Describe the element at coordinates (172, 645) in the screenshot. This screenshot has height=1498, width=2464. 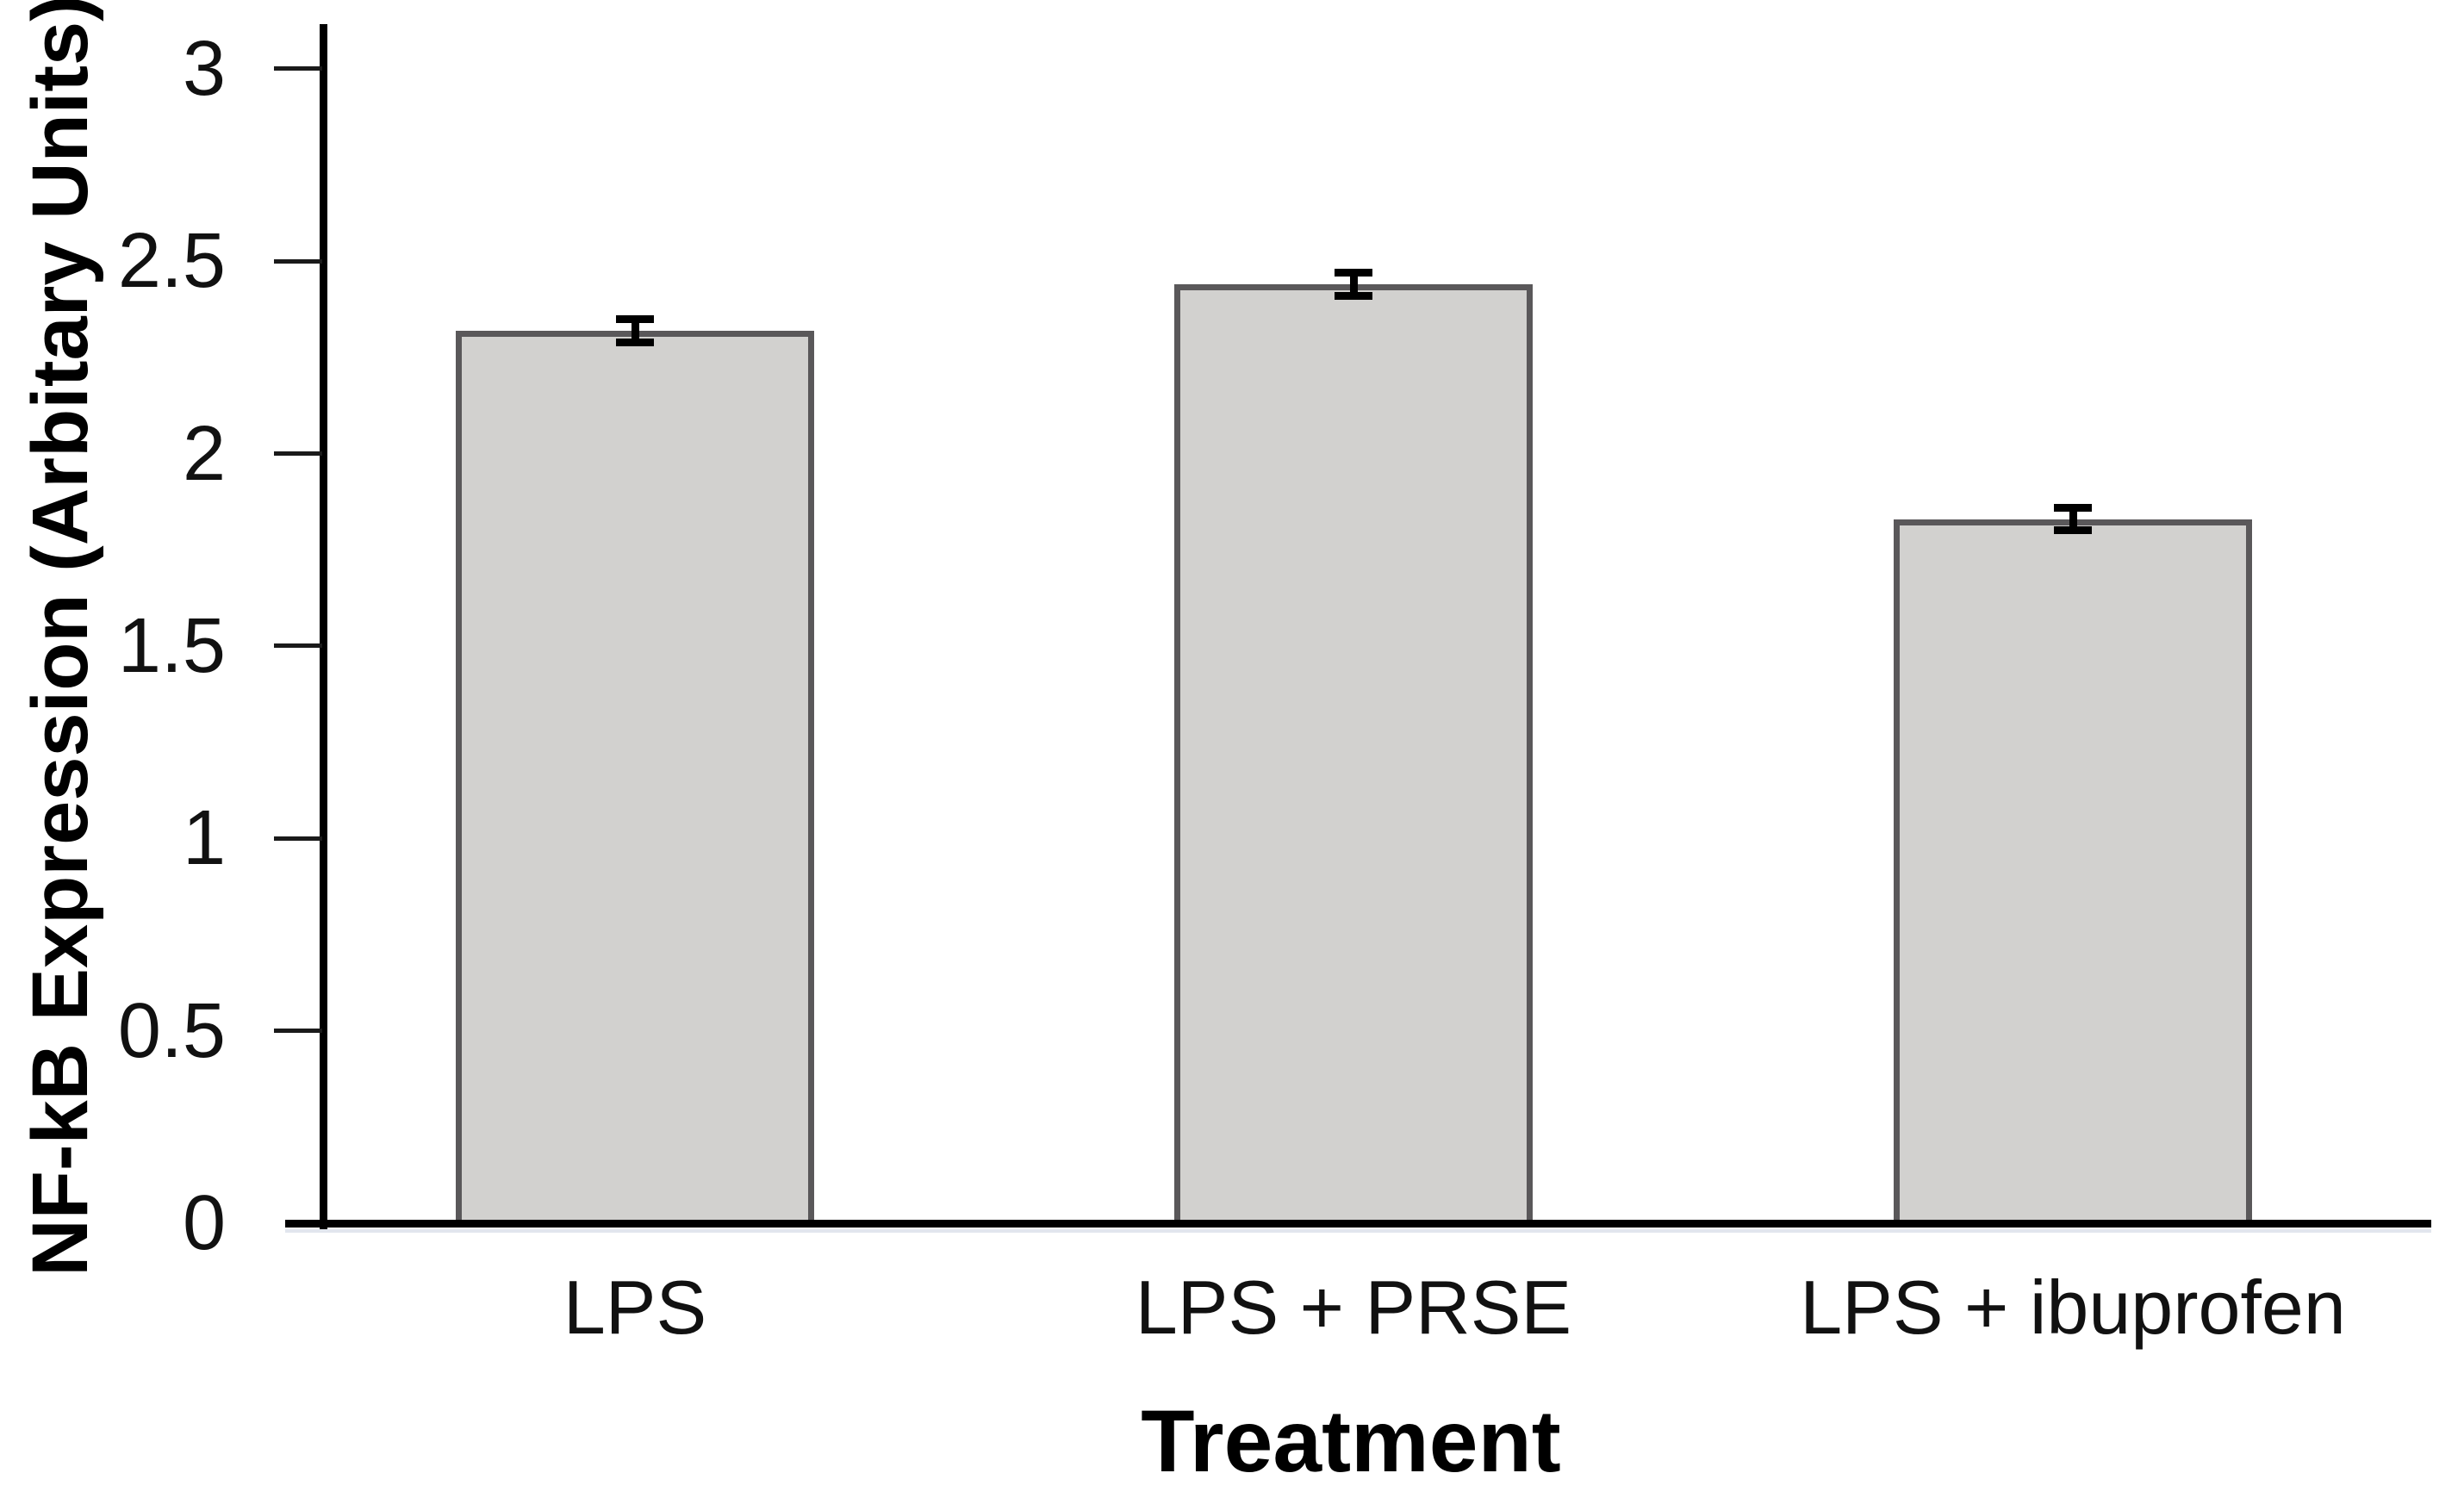
I see `y-tick-label: 1.5` at that location.